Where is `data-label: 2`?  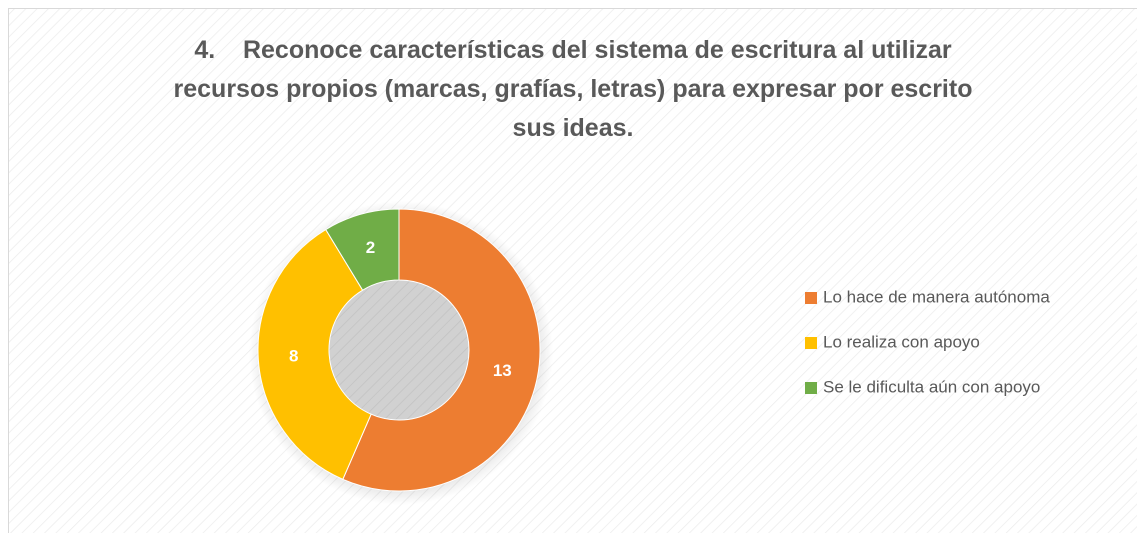 data-label: 2 is located at coordinates (370, 247).